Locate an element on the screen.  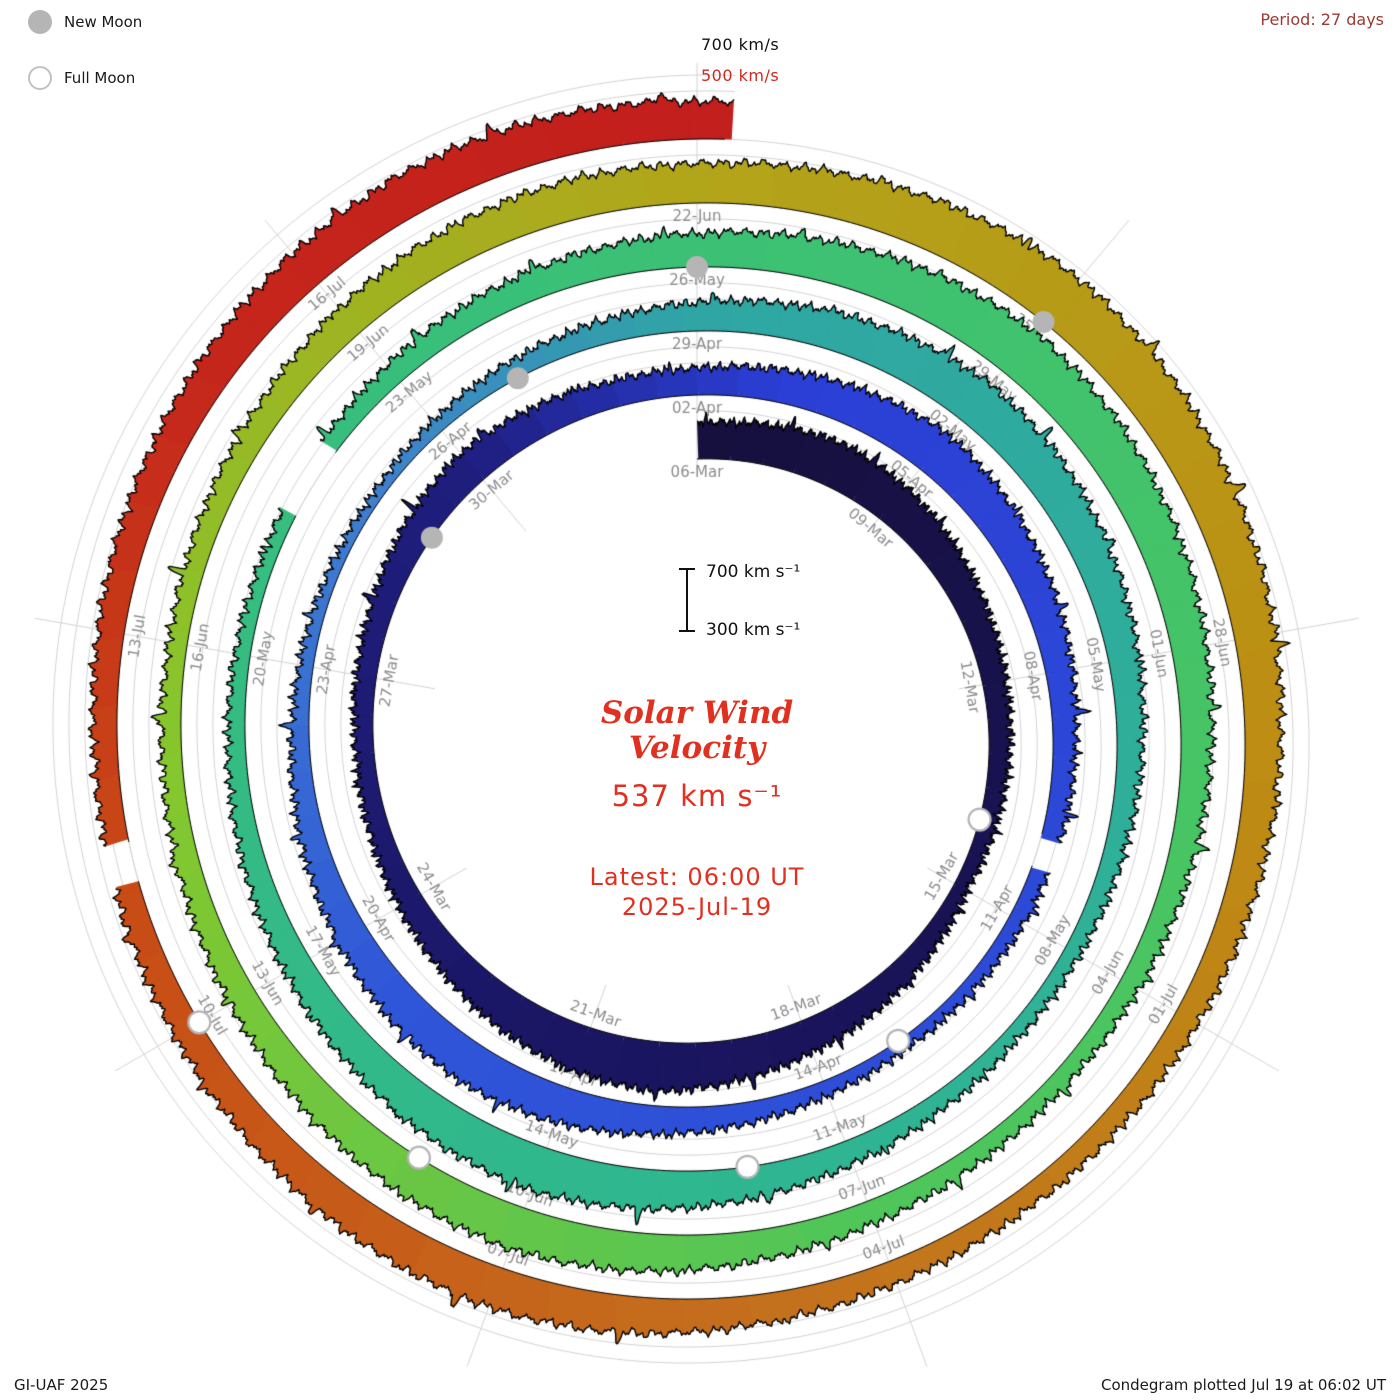
new-moon-icon is located at coordinates (40, 22).